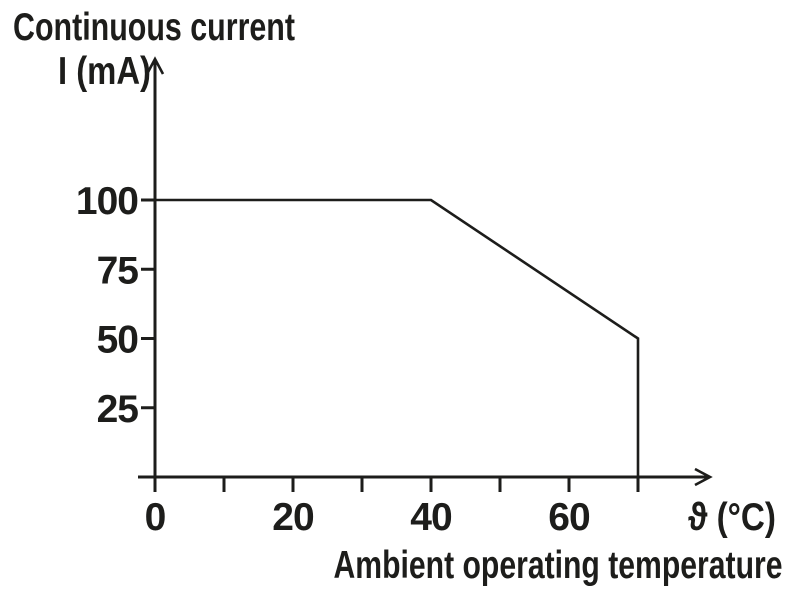  Describe the element at coordinates (107, 305) in the screenshot. I see `y-tick-labels: 100 75 50 25` at that location.